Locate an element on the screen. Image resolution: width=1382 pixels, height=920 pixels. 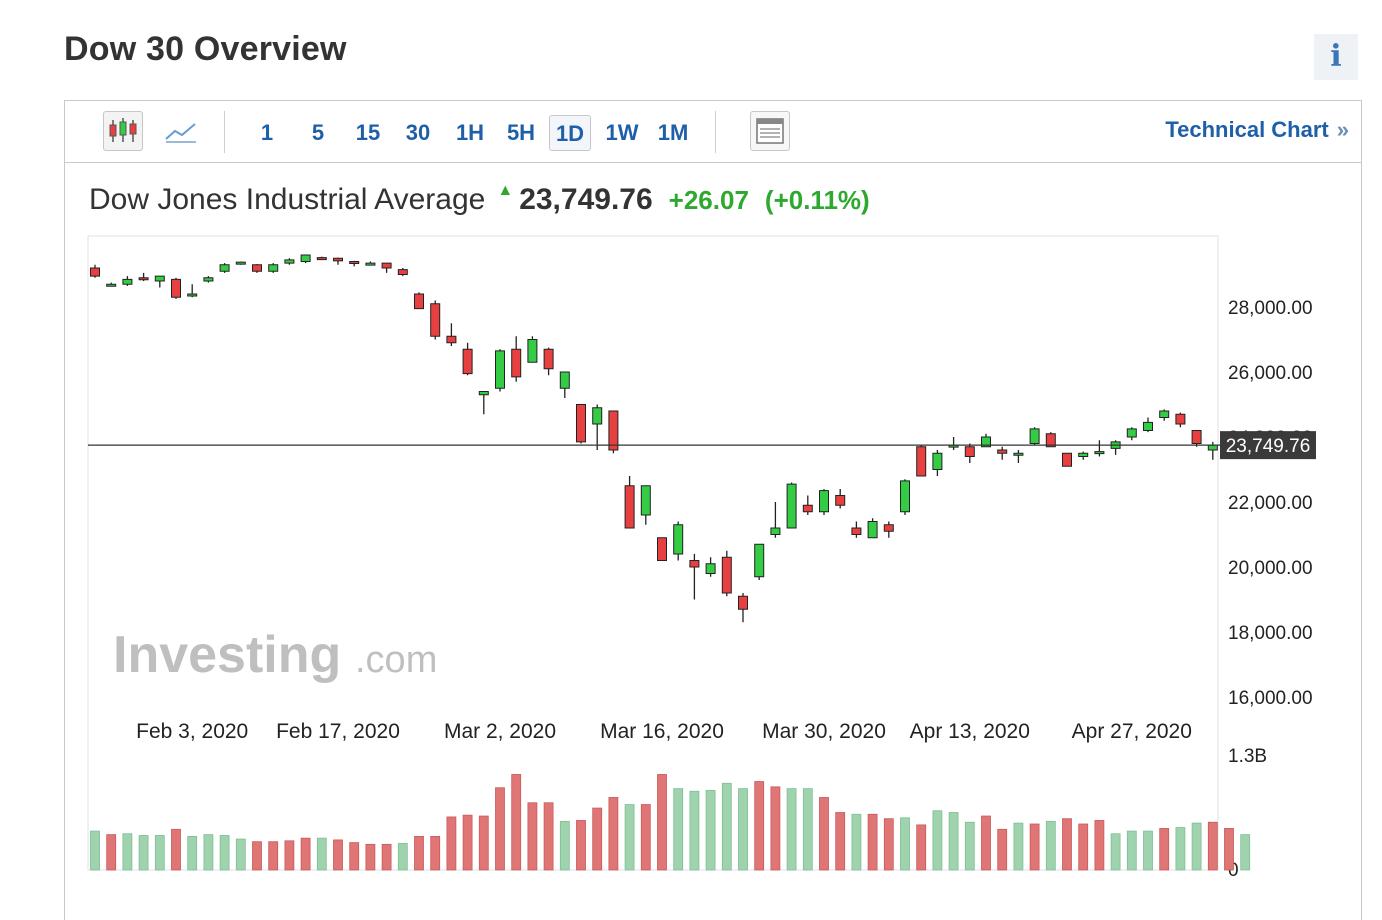
candlestick-chart-icon is located at coordinates (123, 131).